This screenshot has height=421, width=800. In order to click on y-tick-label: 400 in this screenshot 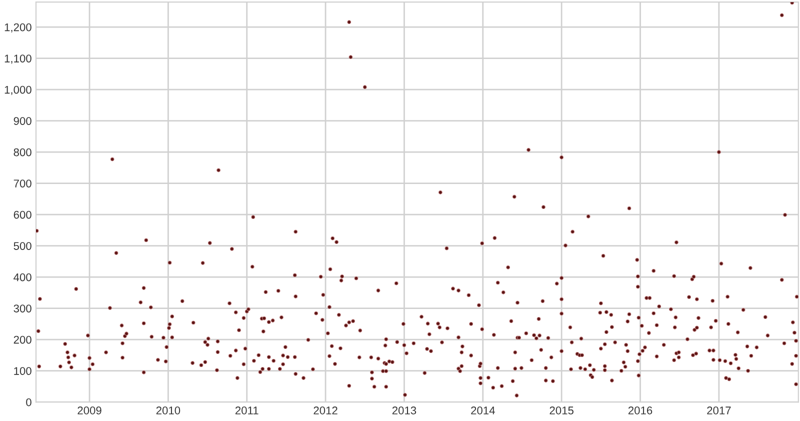, I will do `click(23, 277)`.